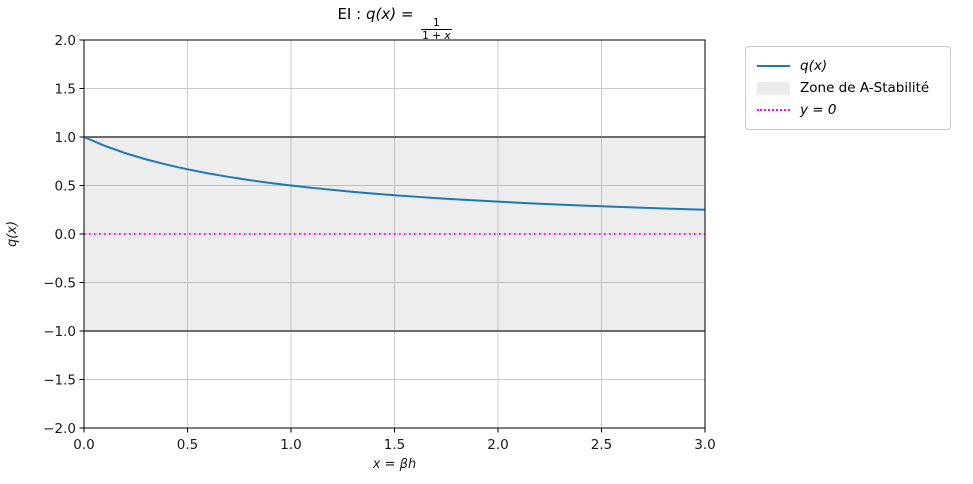 This screenshot has width=973, height=484. I want to click on legend-item-stability-zone: Zone de A-Stabilité, so click(848, 88).